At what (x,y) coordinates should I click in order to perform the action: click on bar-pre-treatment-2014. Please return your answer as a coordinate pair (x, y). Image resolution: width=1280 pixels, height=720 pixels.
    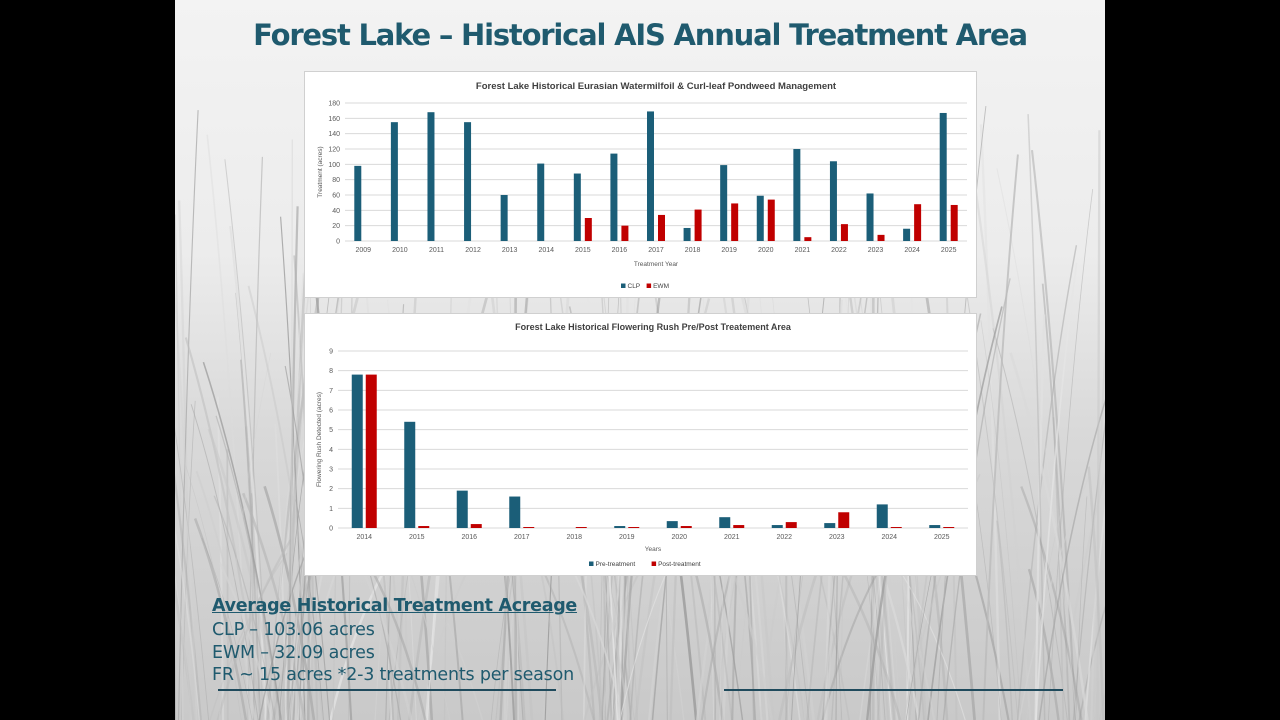
    Looking at the image, I should click on (357, 451).